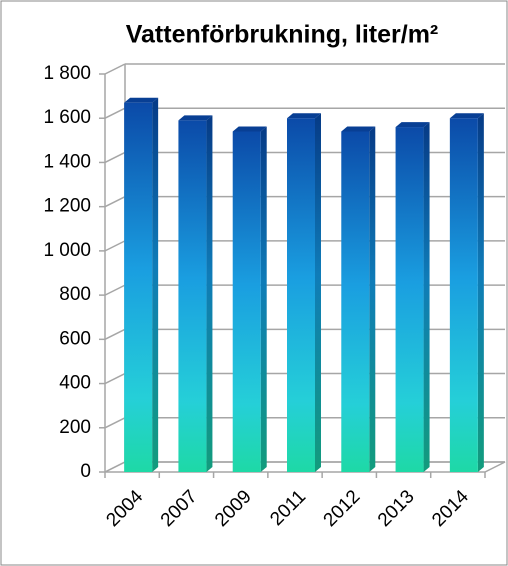 The image size is (508, 566). I want to click on x-tick-label: 2013, so click(396, 508).